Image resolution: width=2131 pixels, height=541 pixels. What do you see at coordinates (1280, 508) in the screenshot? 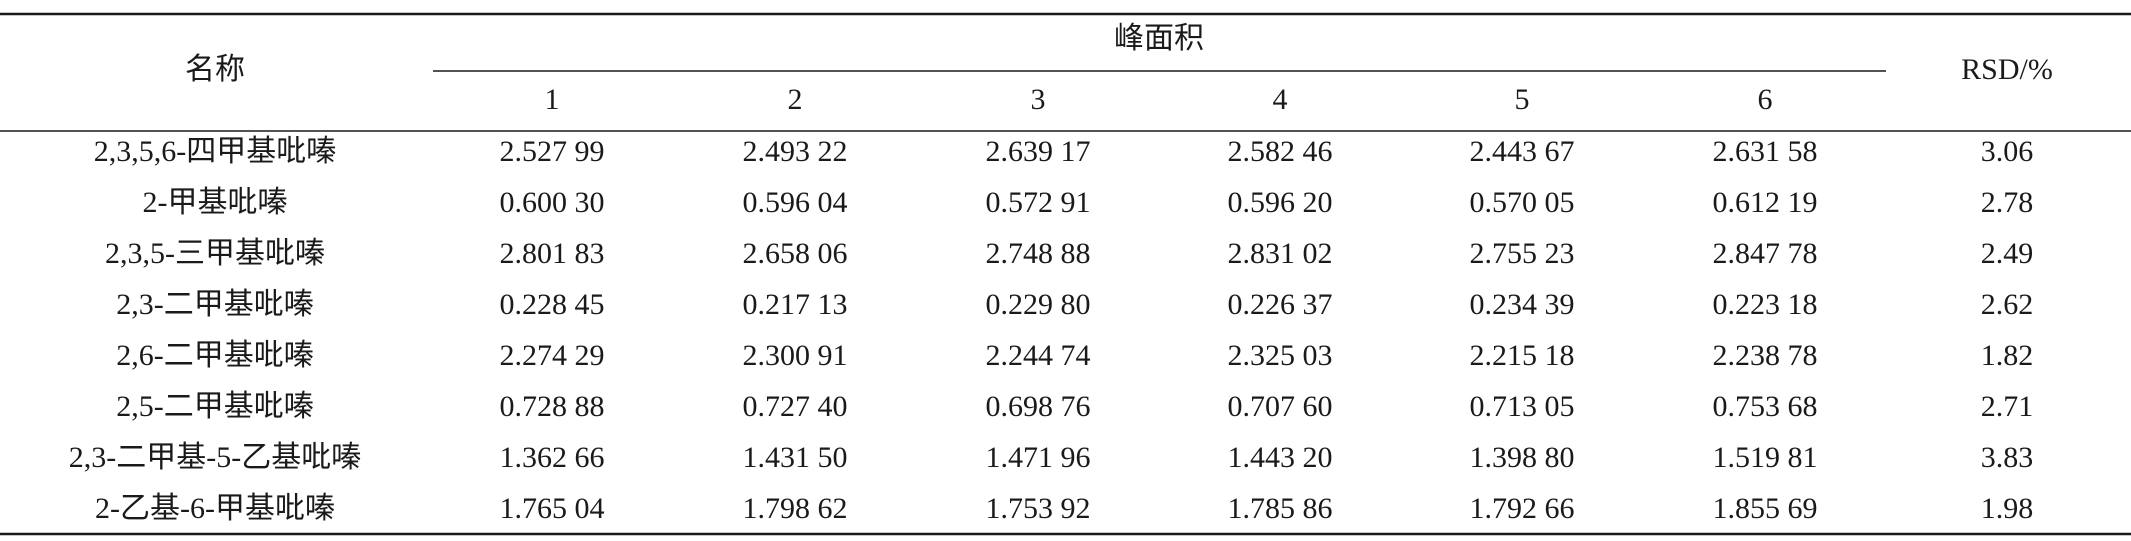
I see `cell: 1.785 86` at bounding box center [1280, 508].